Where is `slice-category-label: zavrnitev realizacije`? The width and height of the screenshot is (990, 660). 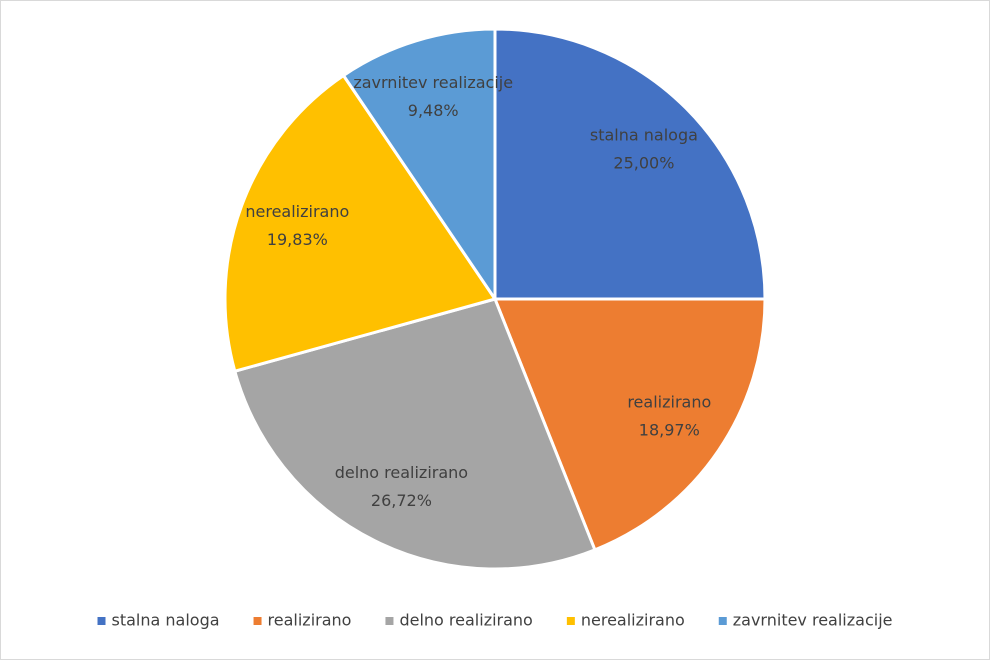 slice-category-label: zavrnitev realizacije is located at coordinates (433, 82).